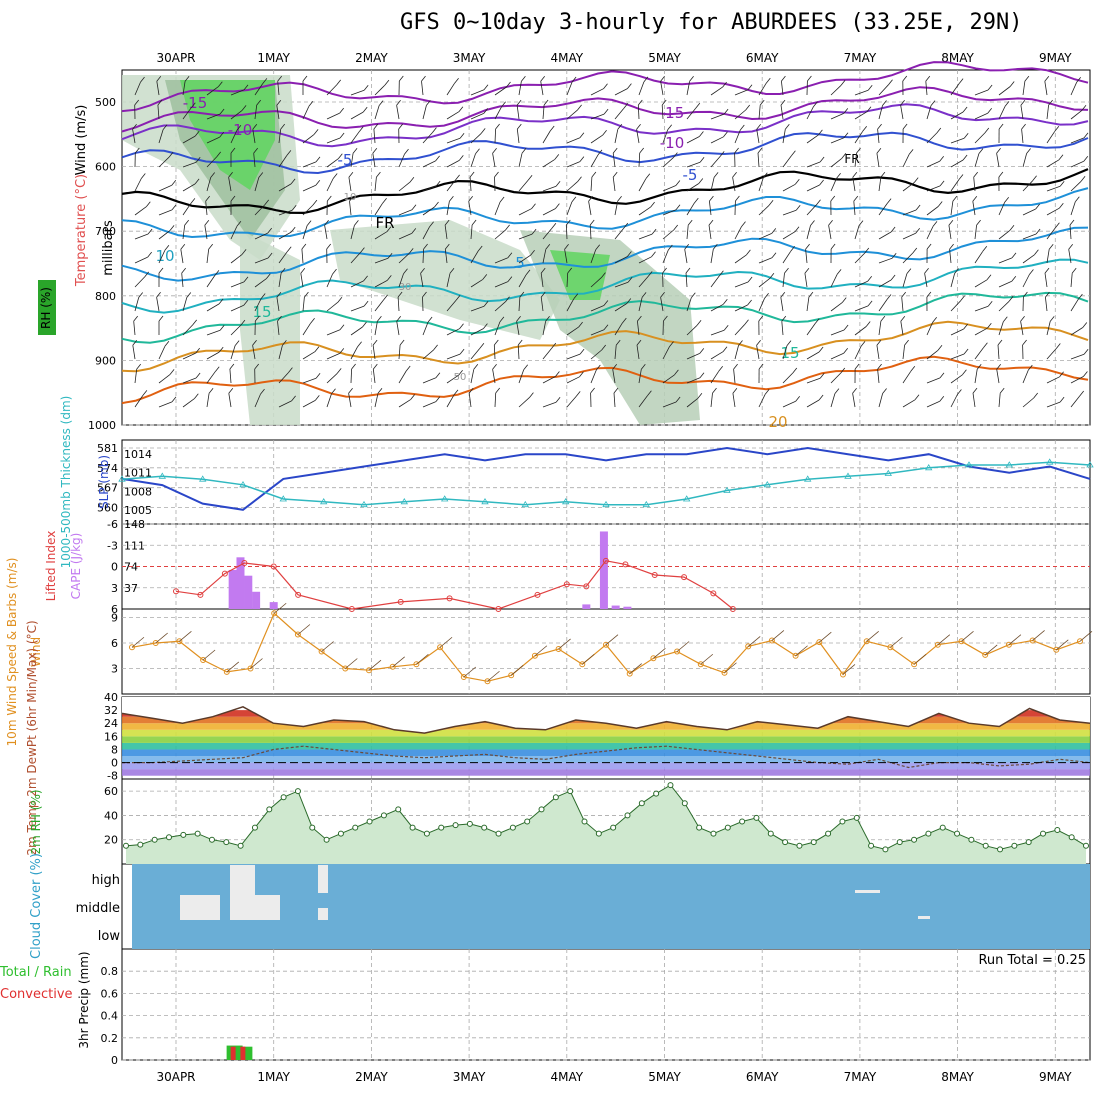  What do you see at coordinates (110, 971) in the screenshot?
I see `precip-tick: 0.8` at bounding box center [110, 971].